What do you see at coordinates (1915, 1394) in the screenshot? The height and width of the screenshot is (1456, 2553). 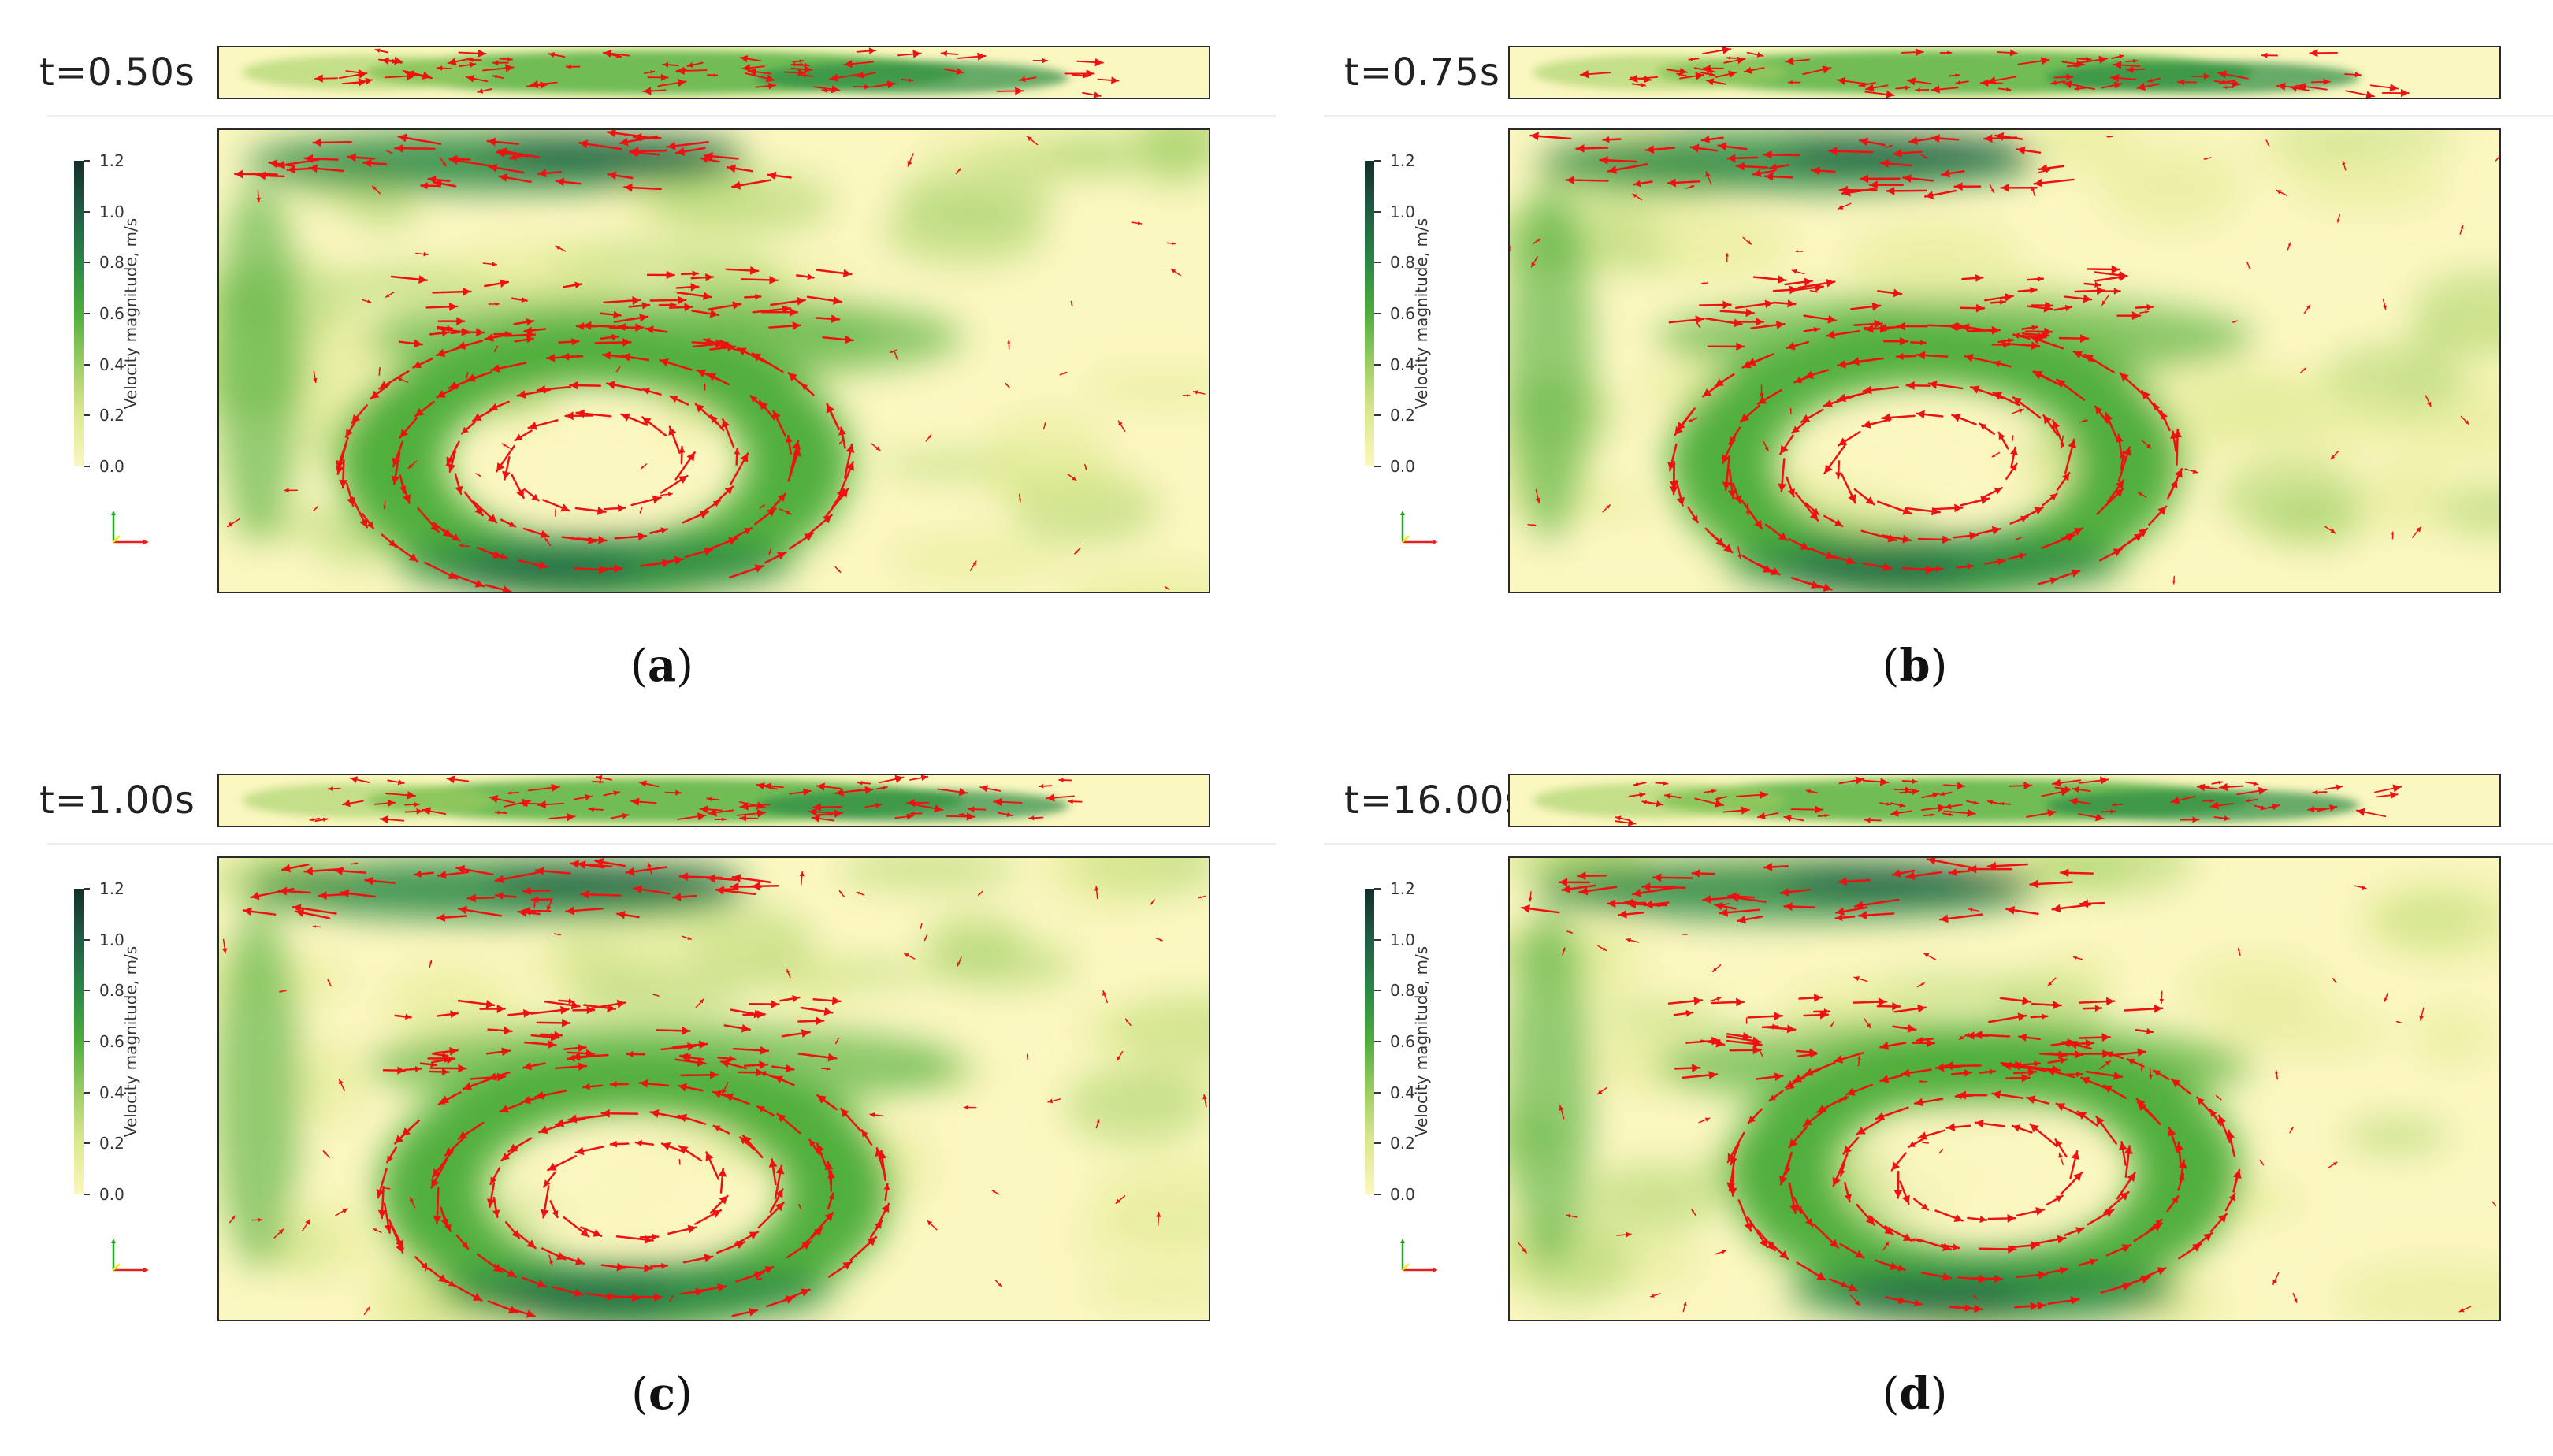 I see `subfigure-label: (d)` at bounding box center [1915, 1394].